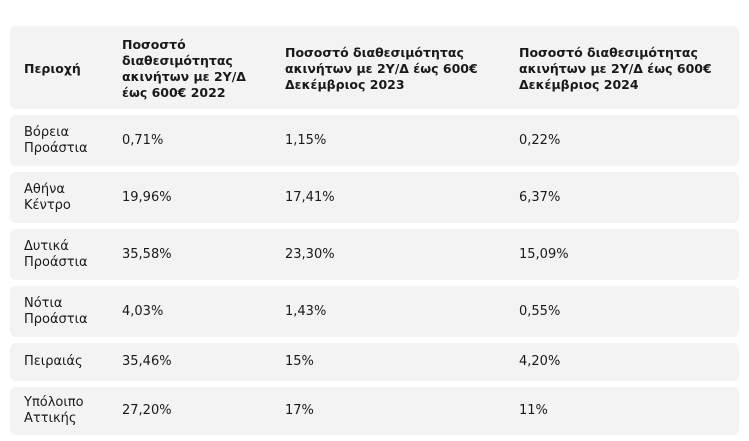  I want to click on value-2024-cell: 0,55%, so click(540, 311).